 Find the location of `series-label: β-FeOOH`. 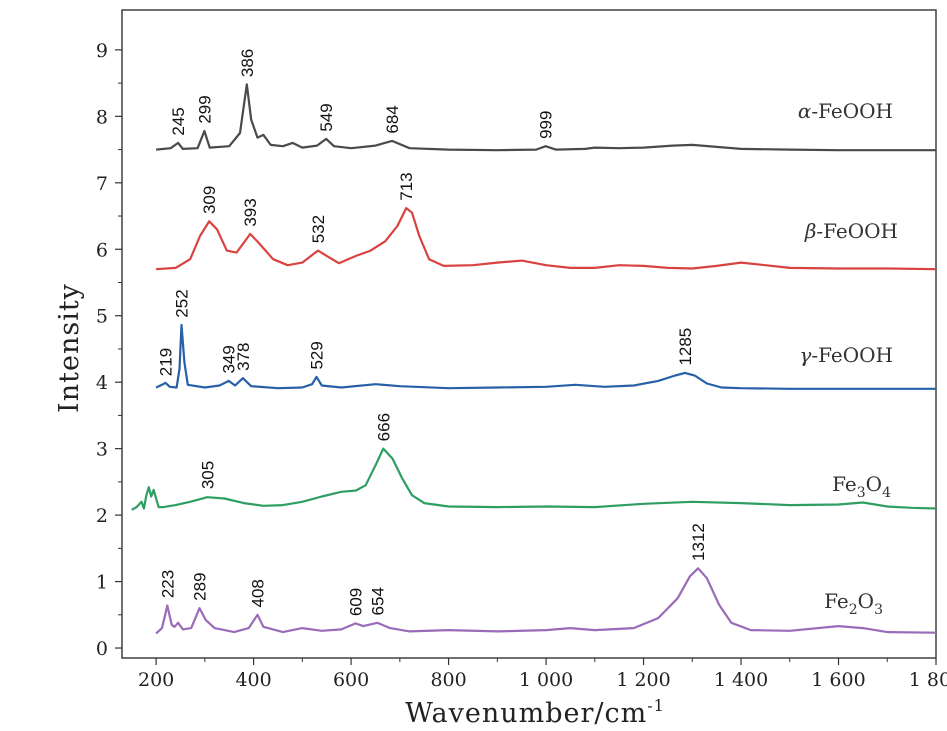

series-label: β-FeOOH is located at coordinates (851, 231).